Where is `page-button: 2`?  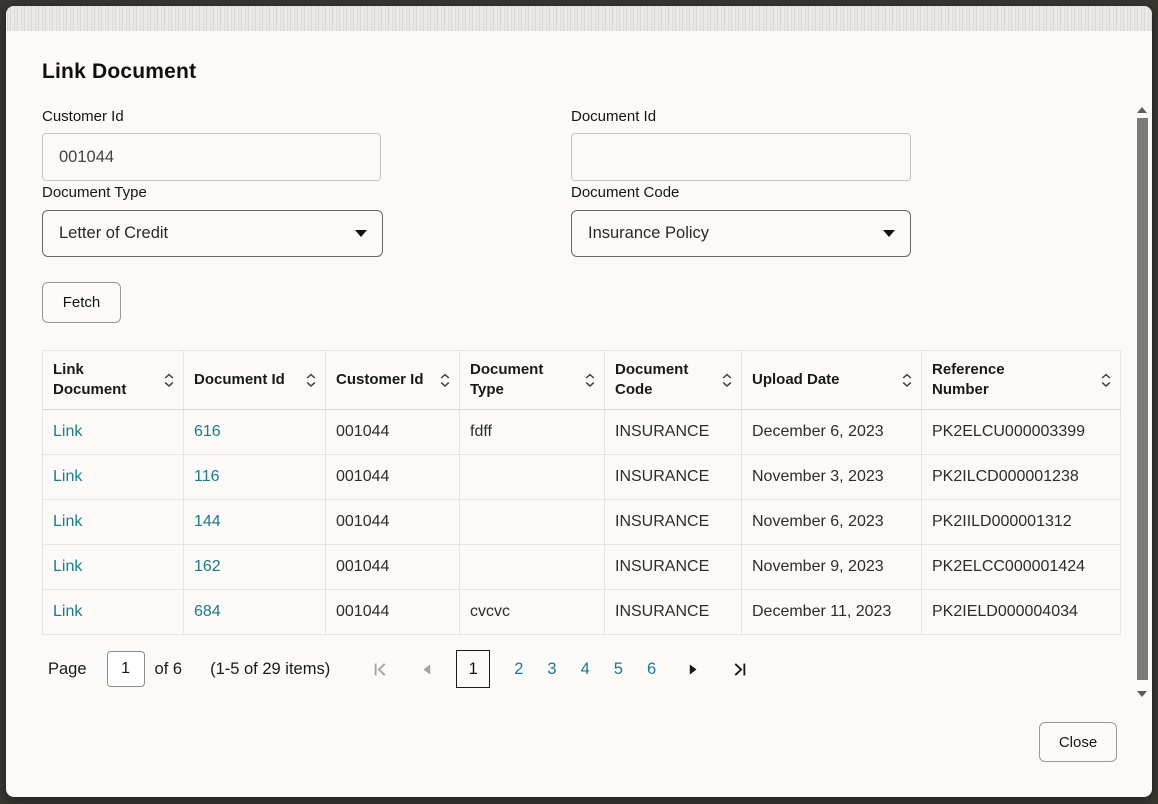 page-button: 2 is located at coordinates (519, 668).